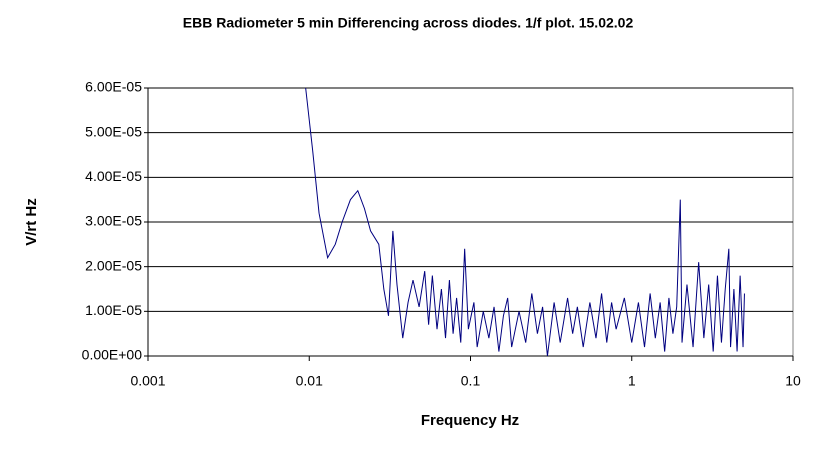  Describe the element at coordinates (471, 381) in the screenshot. I see `x-tick-label: 0.1` at that location.